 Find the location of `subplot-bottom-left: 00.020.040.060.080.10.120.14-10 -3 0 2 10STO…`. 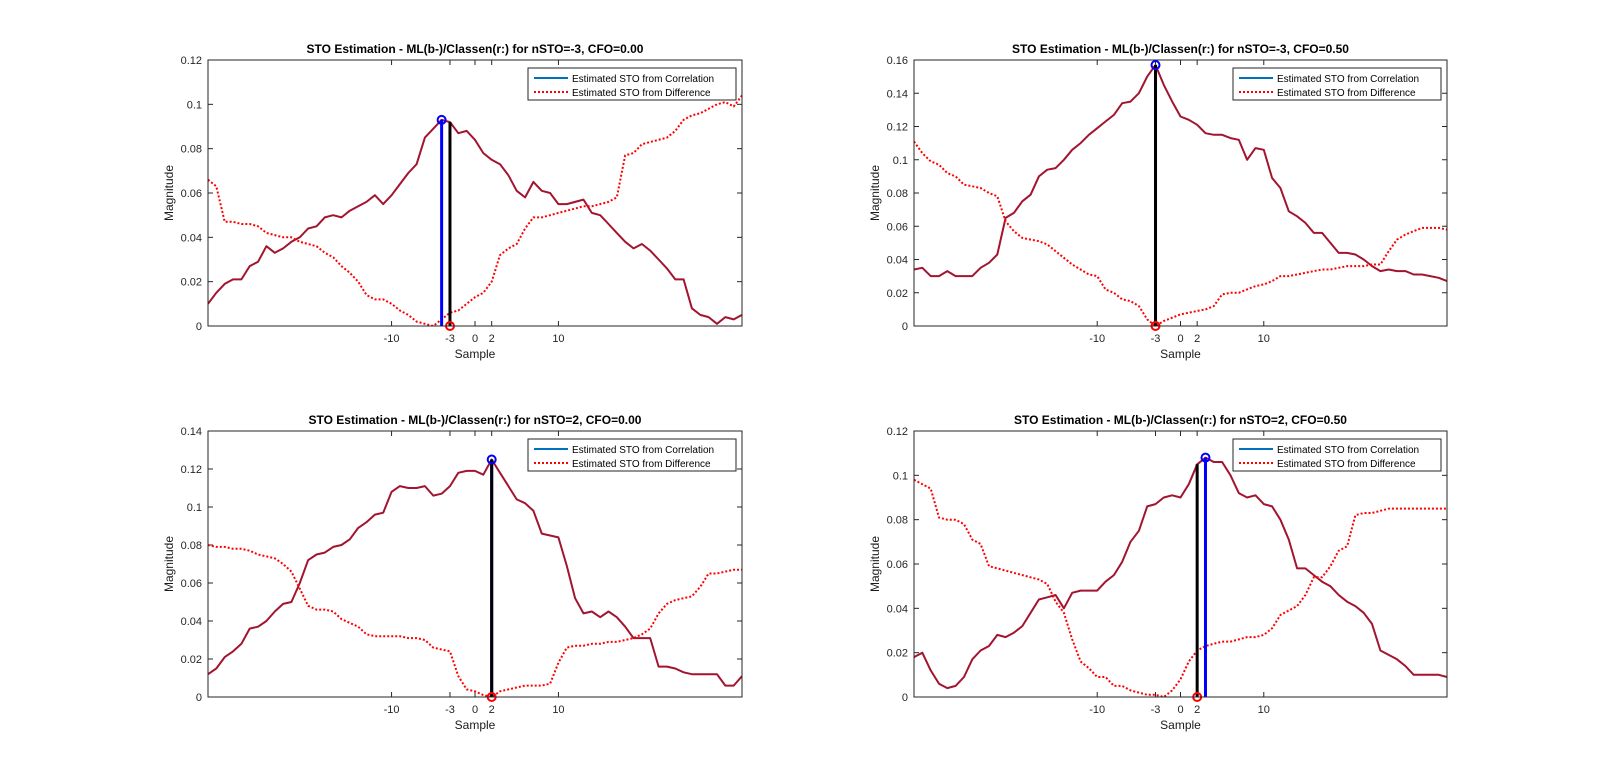

subplot-bottom-left: 00.020.040.060.080.10.120.14-10 -3 0 2 10STO… is located at coordinates (452, 572).